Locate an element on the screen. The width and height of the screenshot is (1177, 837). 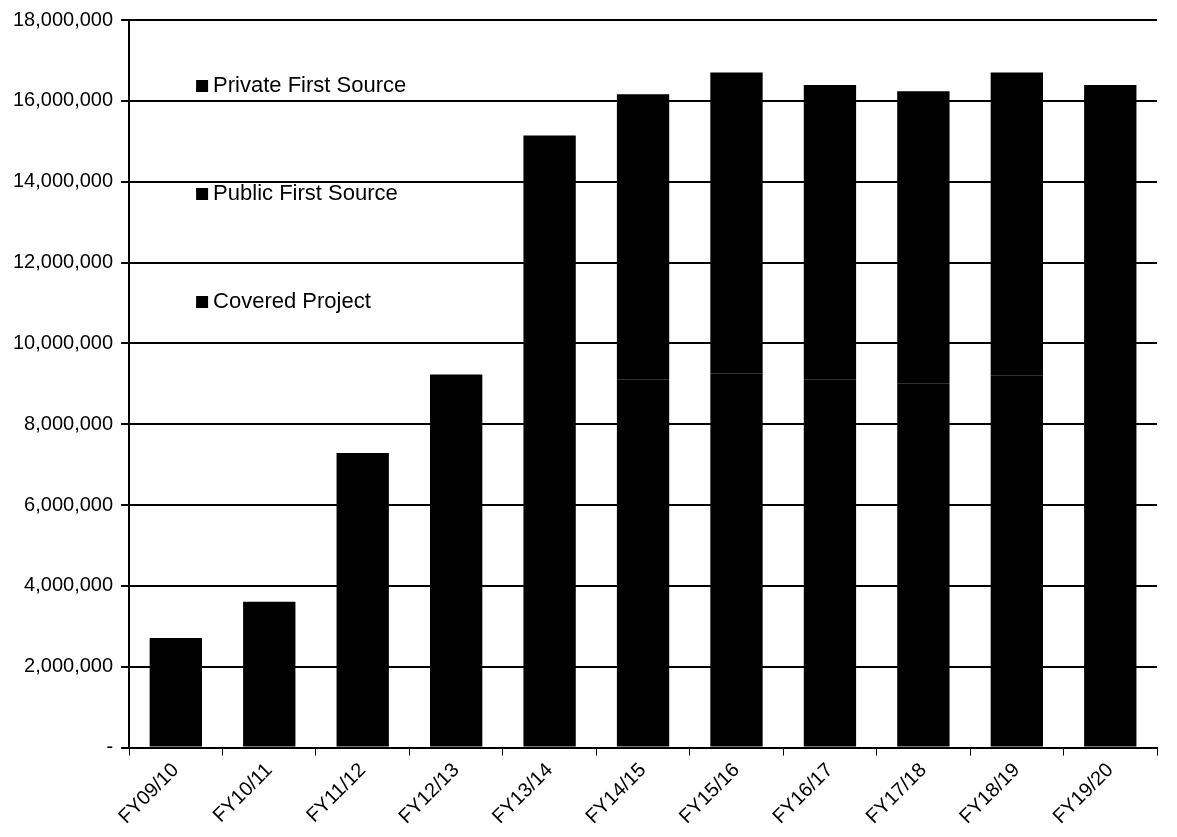
y-tick-label: 14,000,000 is located at coordinates (63, 180).